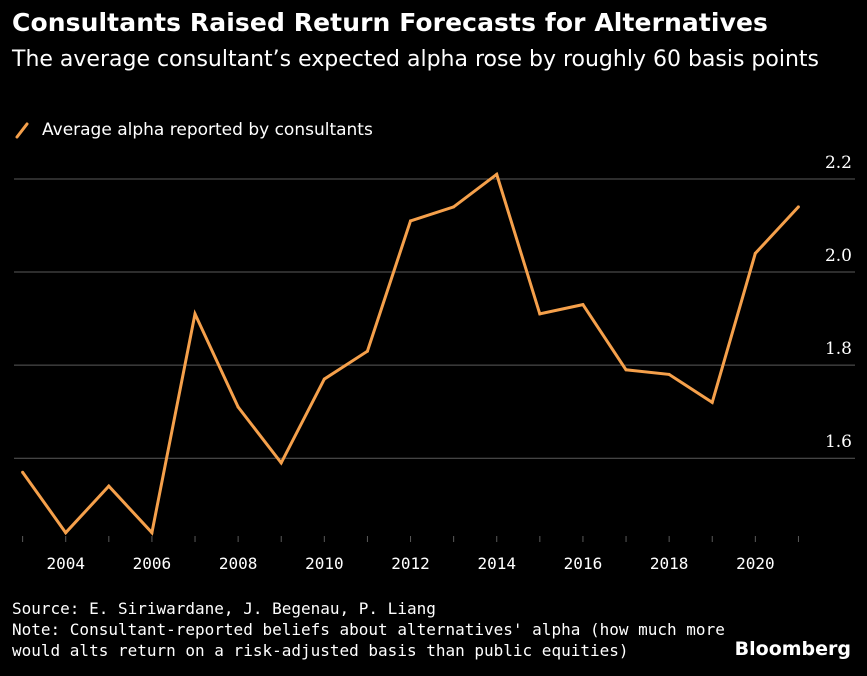 The height and width of the screenshot is (676, 867). I want to click on y-tick-label: 1.8, so click(838, 349).